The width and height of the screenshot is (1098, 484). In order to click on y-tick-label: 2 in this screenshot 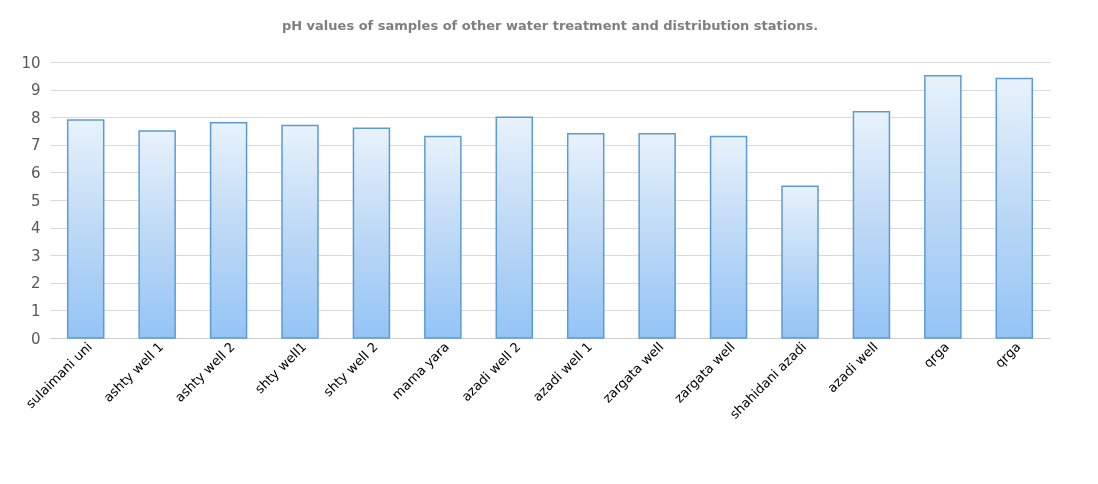, I will do `click(35, 283)`.